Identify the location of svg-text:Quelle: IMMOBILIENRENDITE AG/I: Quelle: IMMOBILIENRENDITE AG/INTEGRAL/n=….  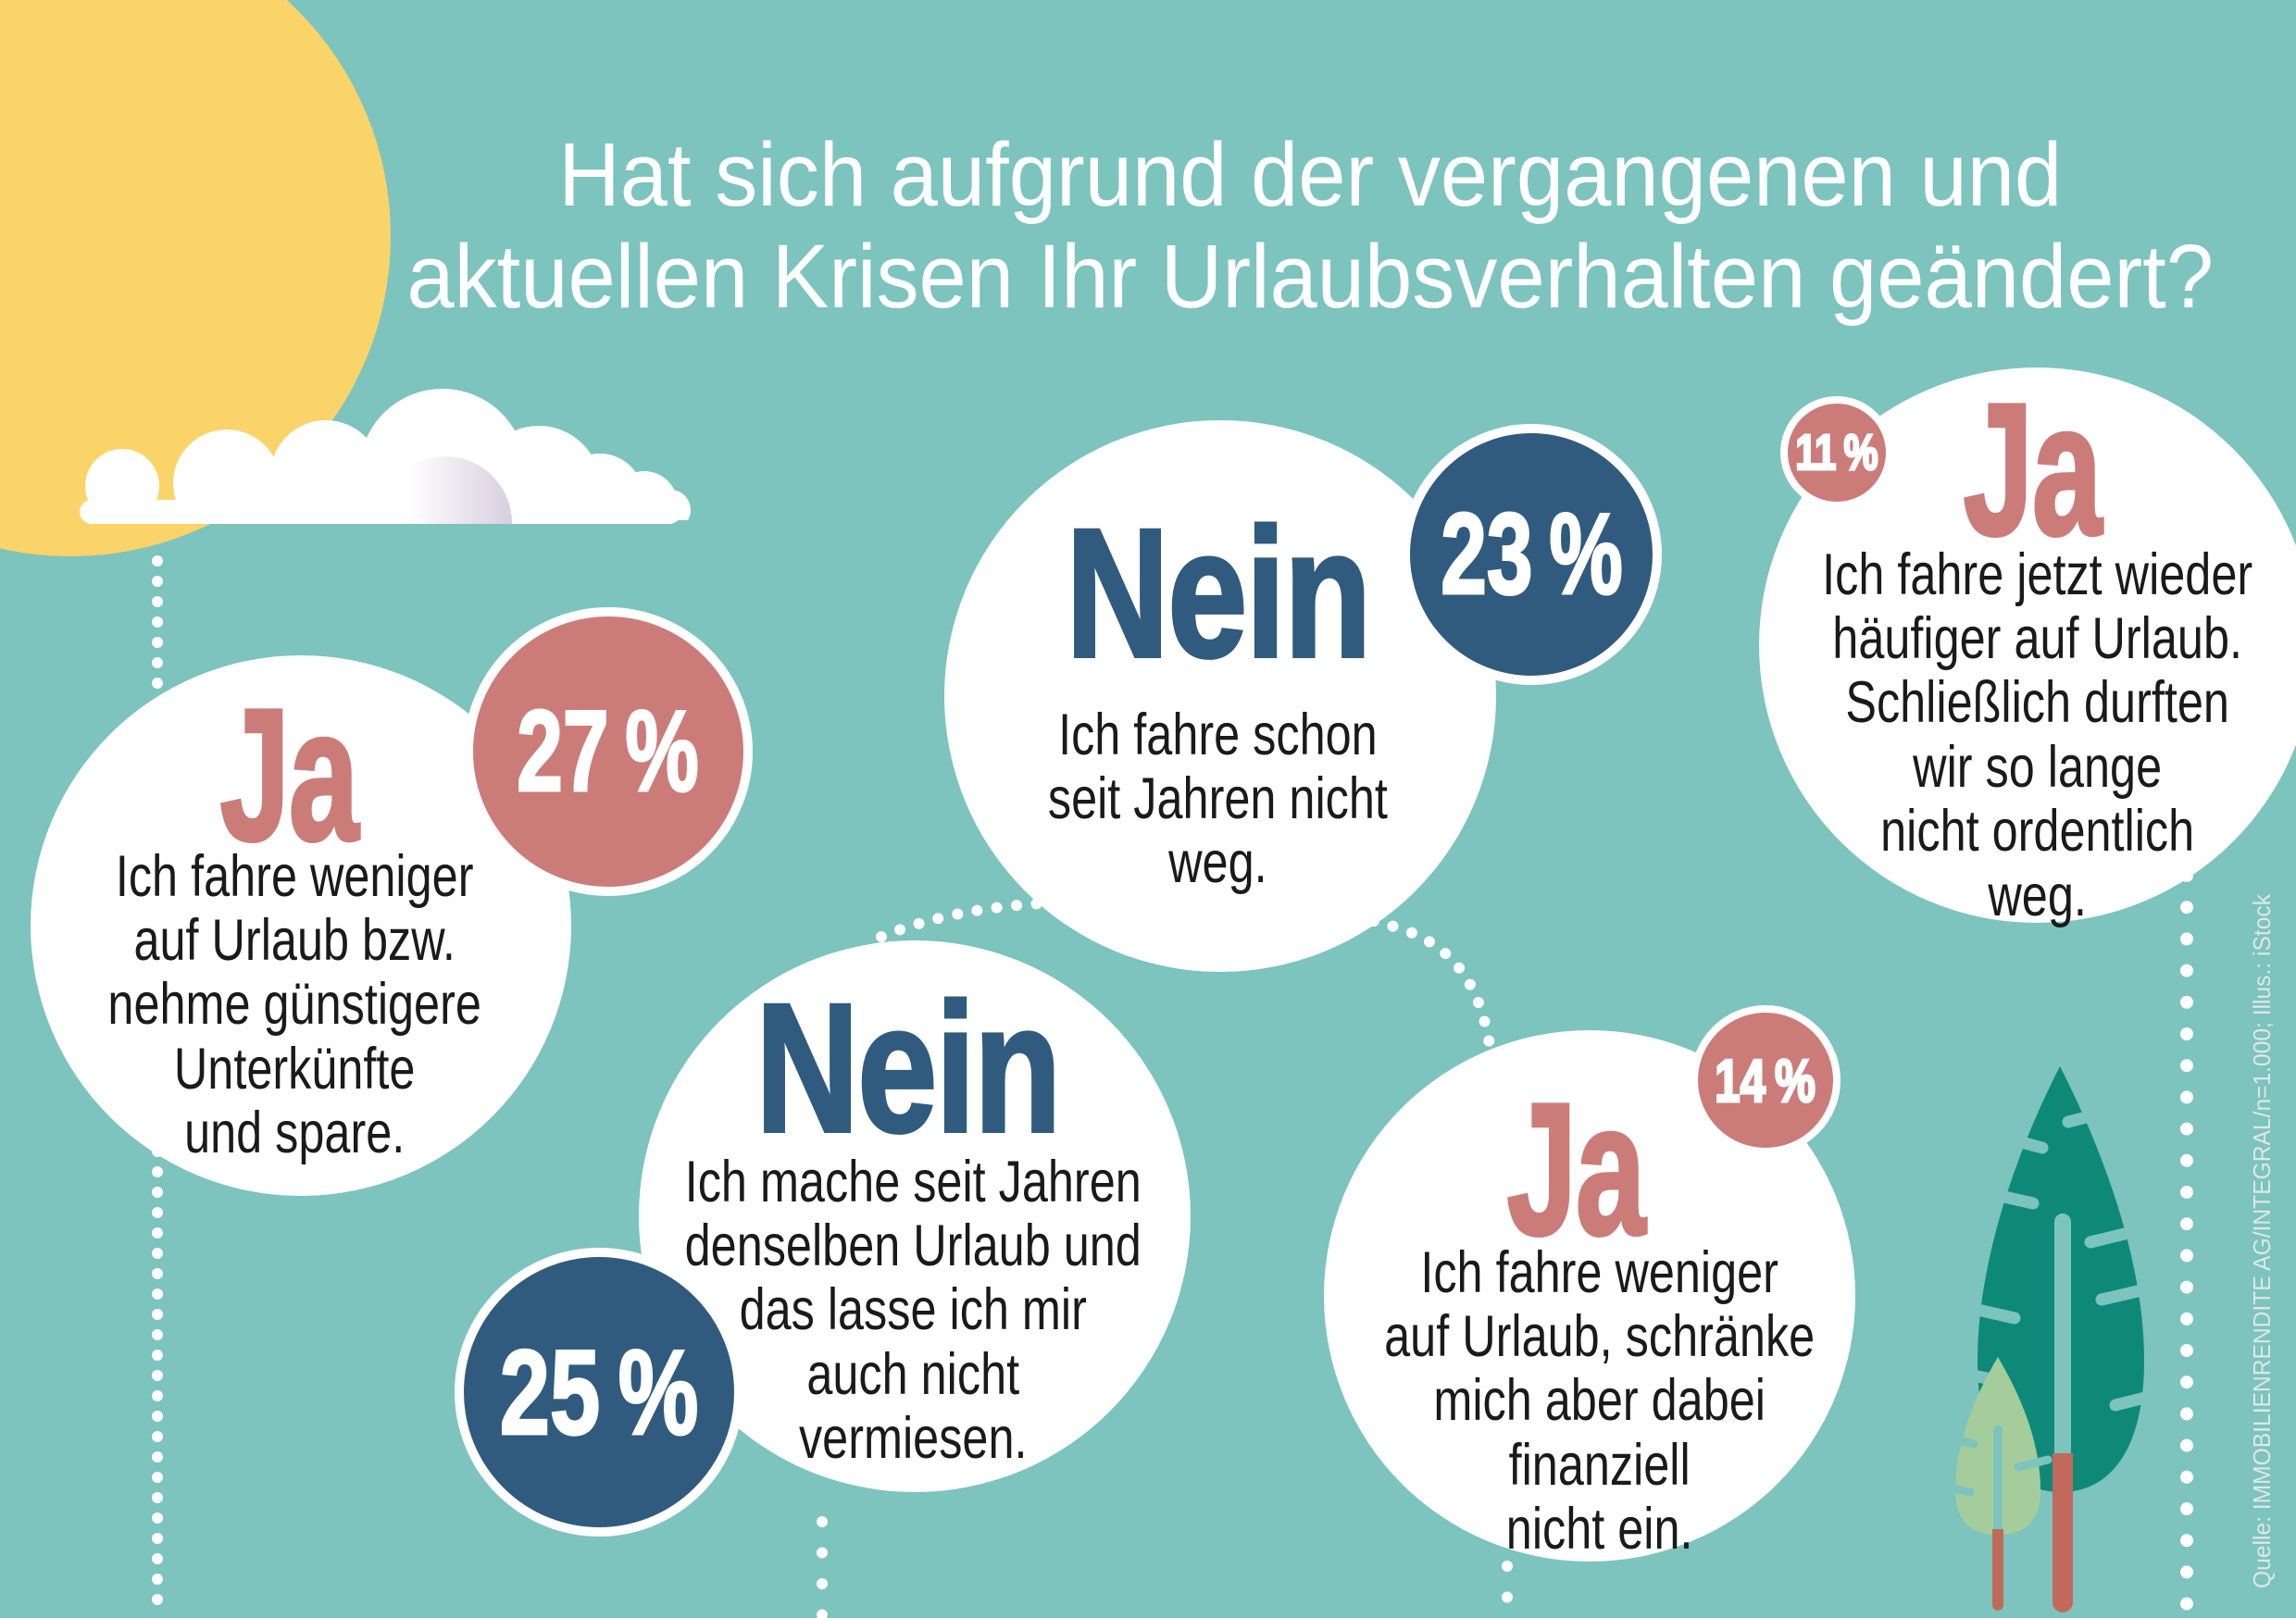
(2262, 1240).